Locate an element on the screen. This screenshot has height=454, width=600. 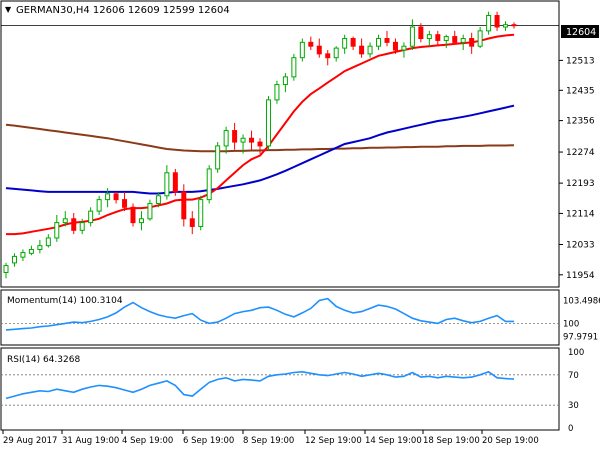
time-tick-label: 18 Sep 19:00 is located at coordinates (451, 441).